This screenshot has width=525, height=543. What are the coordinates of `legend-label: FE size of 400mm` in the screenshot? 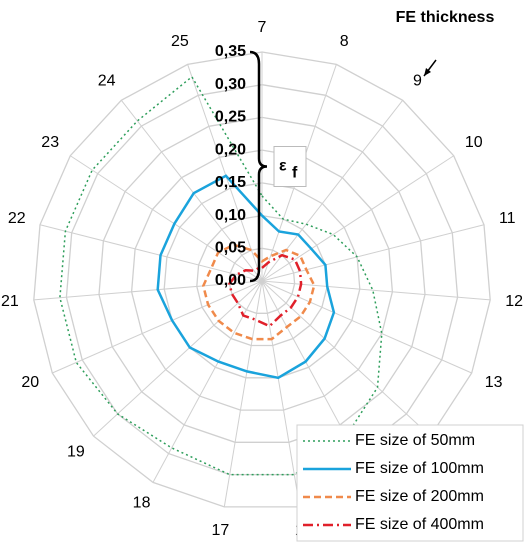 It's located at (419, 524).